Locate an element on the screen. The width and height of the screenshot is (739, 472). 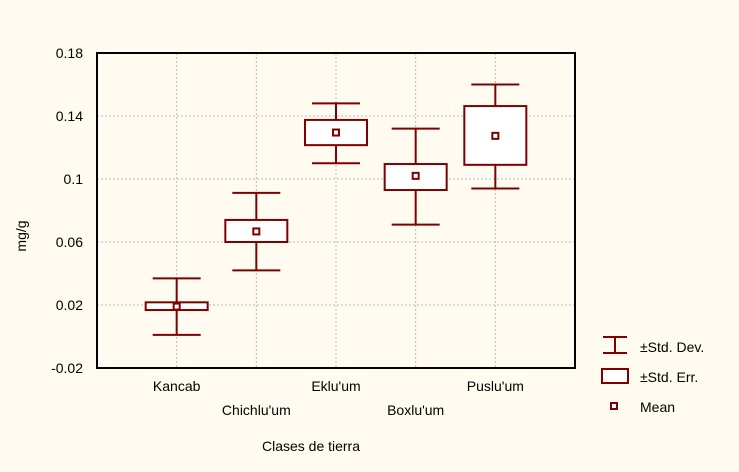
y-tick-label: -0.02 is located at coordinates (67, 368).